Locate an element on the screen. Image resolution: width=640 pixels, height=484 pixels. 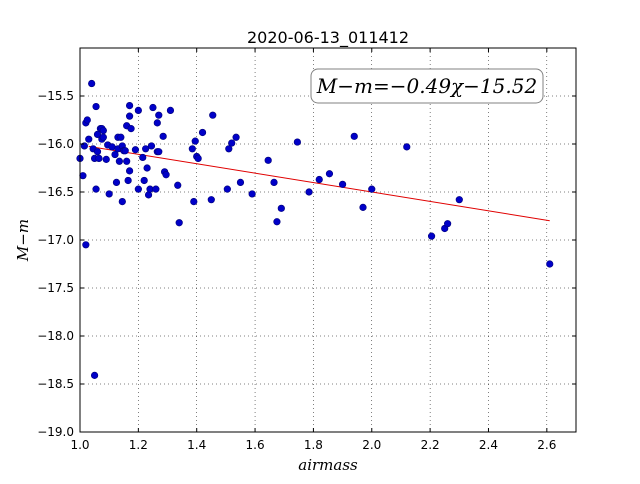
x-tick-label: 1.8 is located at coordinates (313, 445).